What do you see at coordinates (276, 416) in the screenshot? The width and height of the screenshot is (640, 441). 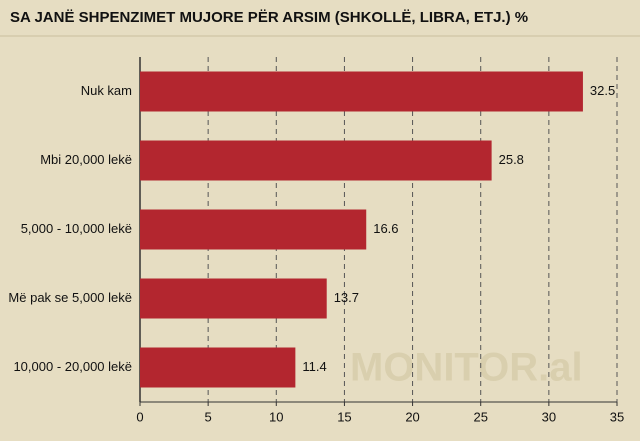 I see `x-tick-label: 10` at bounding box center [276, 416].